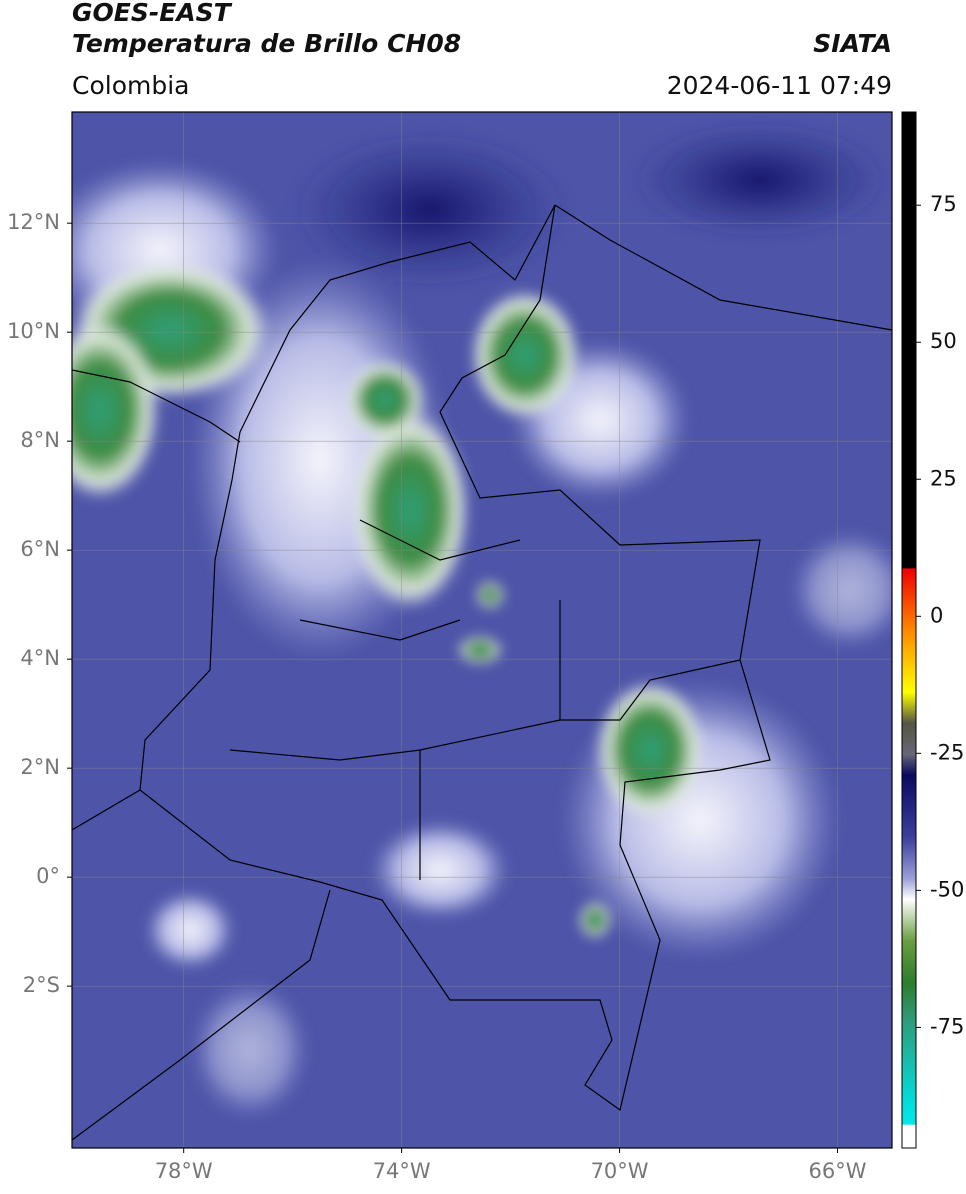 The width and height of the screenshot is (966, 1194). Describe the element at coordinates (936, 615) in the screenshot. I see `colorbar-label: 0` at that location.